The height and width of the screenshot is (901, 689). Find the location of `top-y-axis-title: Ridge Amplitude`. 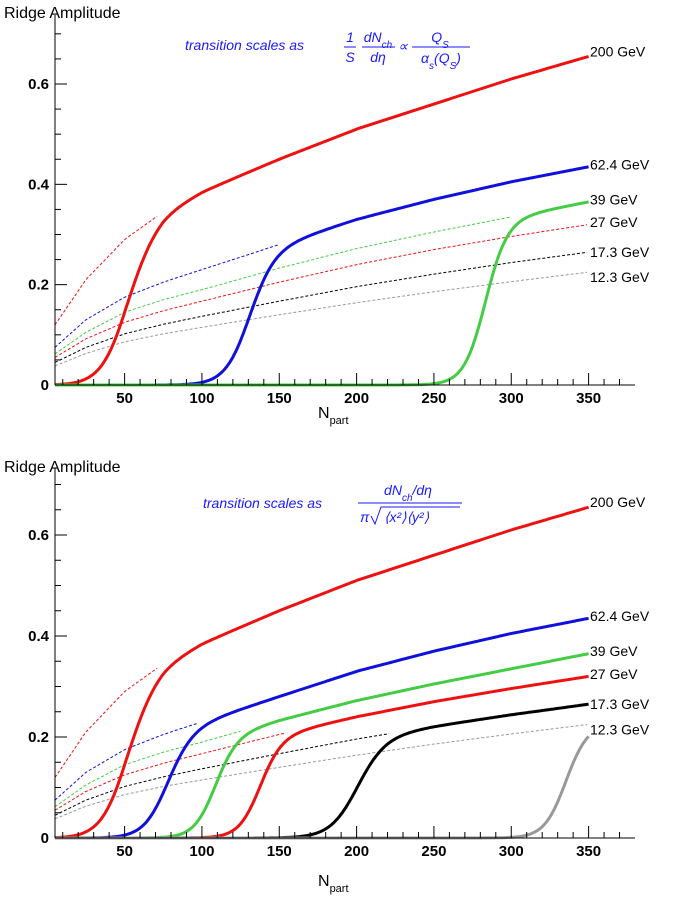

top-y-axis-title: Ridge Amplitude is located at coordinates (62, 13).